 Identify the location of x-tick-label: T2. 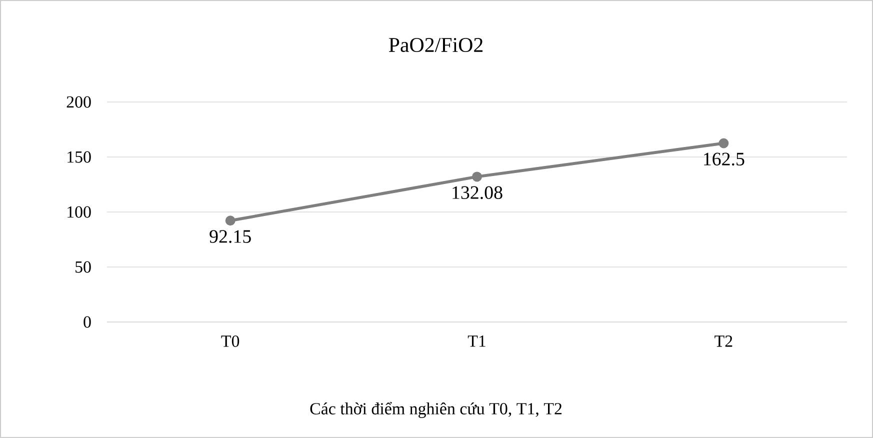
(723, 341).